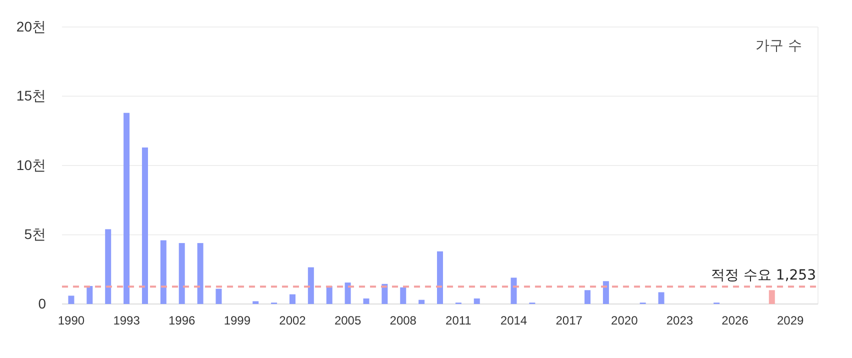  What do you see at coordinates (31, 26) in the screenshot?
I see `y-tick-label: 20천` at bounding box center [31, 26].